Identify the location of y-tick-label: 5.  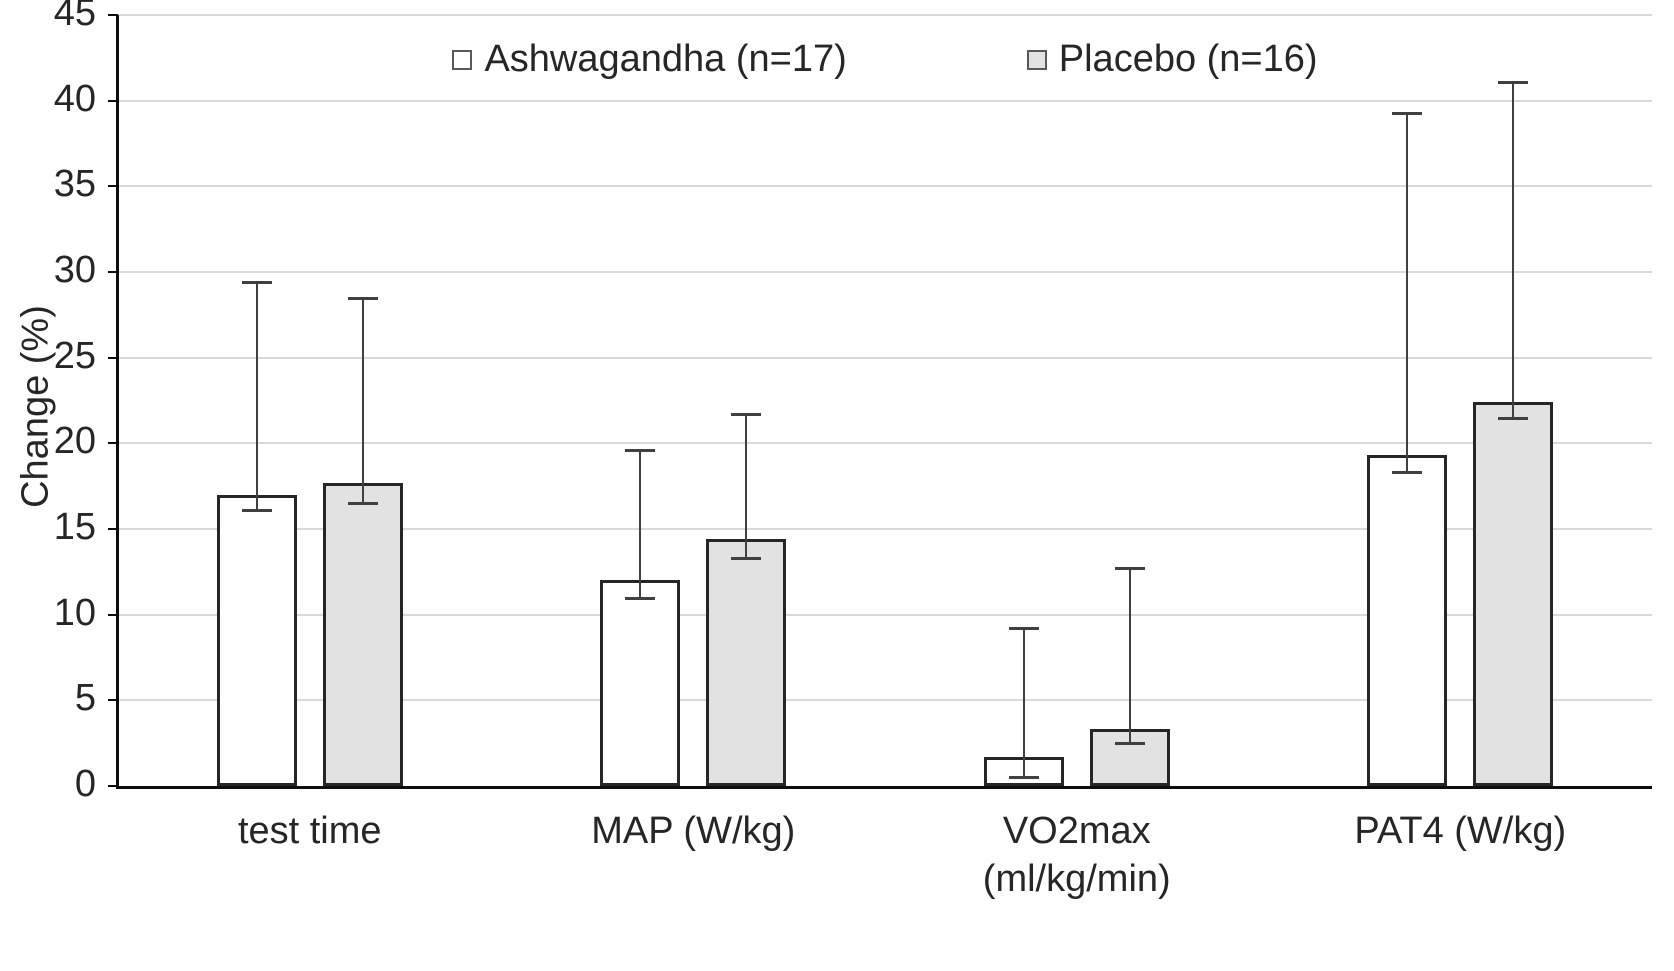
(85, 698).